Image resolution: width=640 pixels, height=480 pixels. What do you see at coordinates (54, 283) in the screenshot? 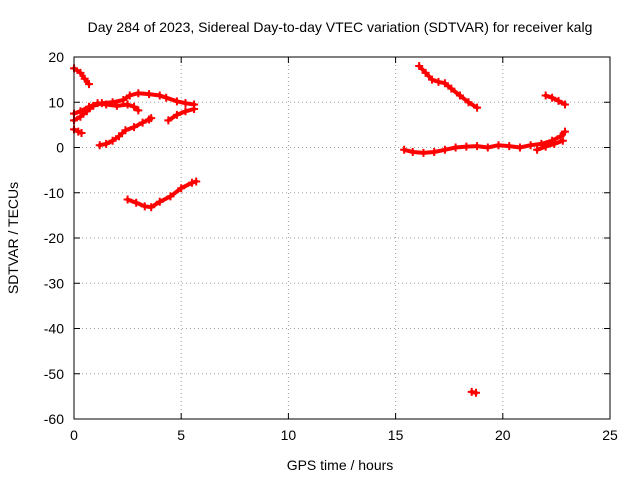
I see `y-tick-label: -30` at bounding box center [54, 283].